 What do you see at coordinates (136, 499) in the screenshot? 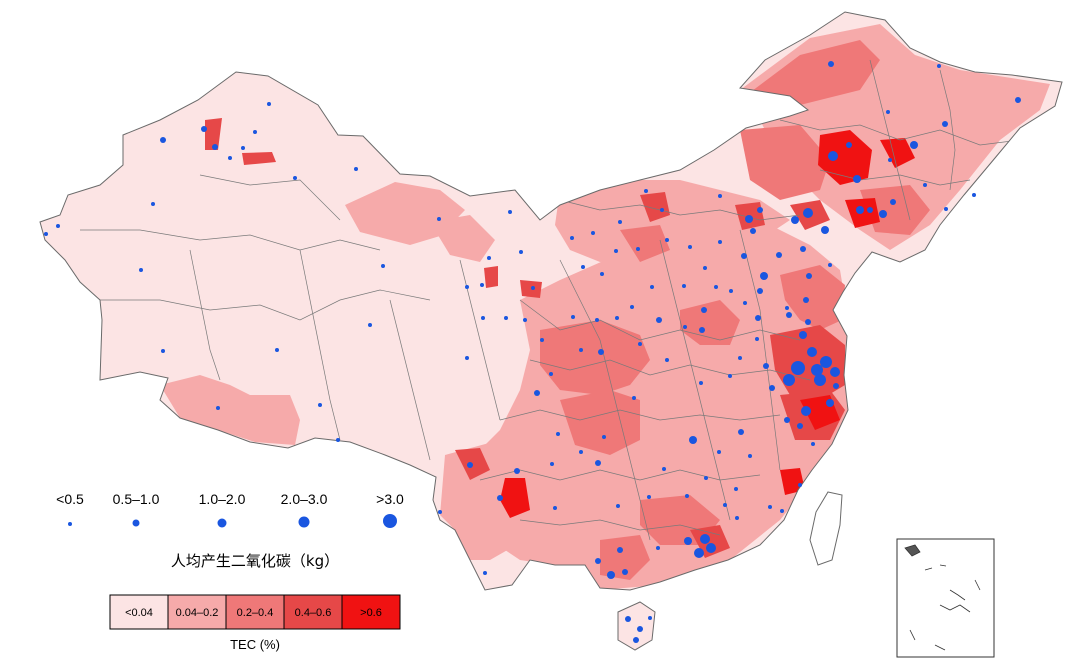
I see `bubble-label-2: 0.5–1.0` at bounding box center [136, 499].